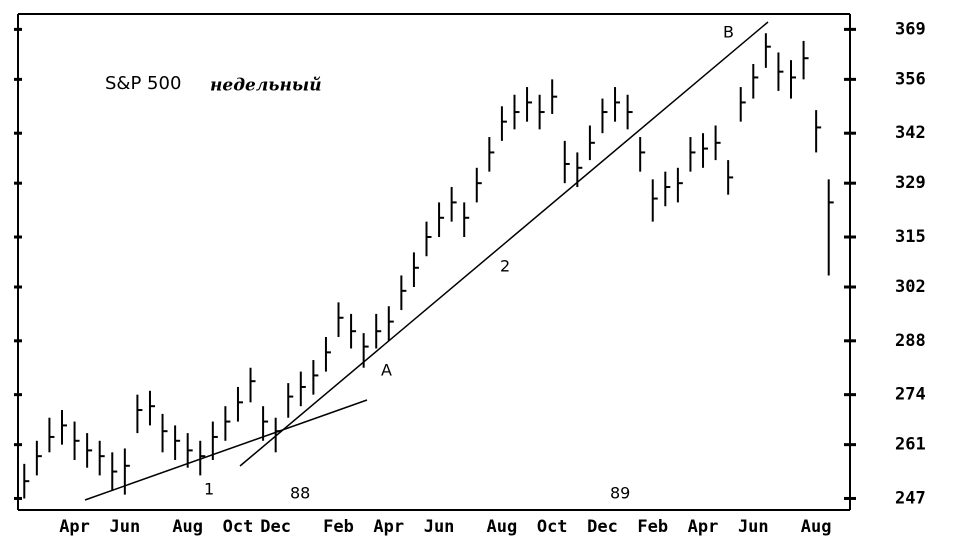 This screenshot has height=552, width=953. What do you see at coordinates (300, 493) in the screenshot?
I see `annotation: 88` at bounding box center [300, 493].